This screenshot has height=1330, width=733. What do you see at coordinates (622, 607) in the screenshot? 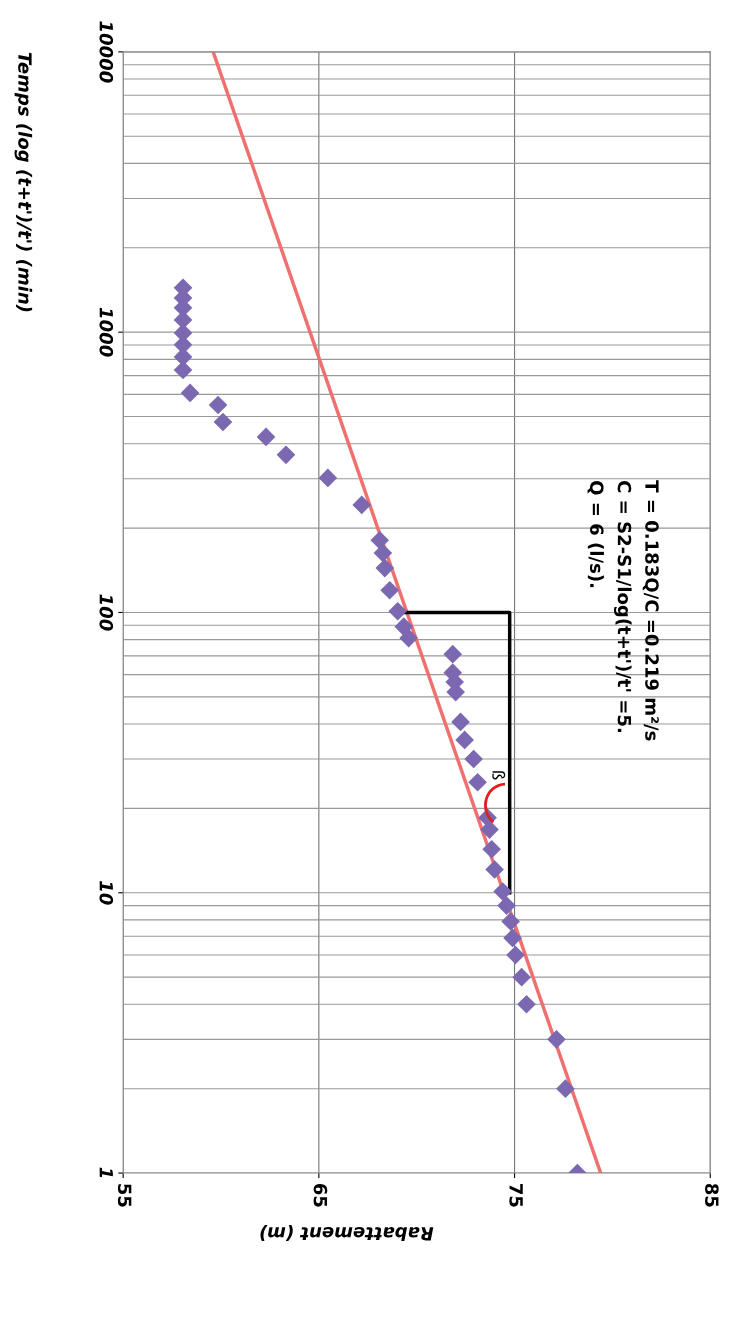
I see `annotation: C = S2-S1/log(t+t')/t' =5.` at bounding box center [622, 607].